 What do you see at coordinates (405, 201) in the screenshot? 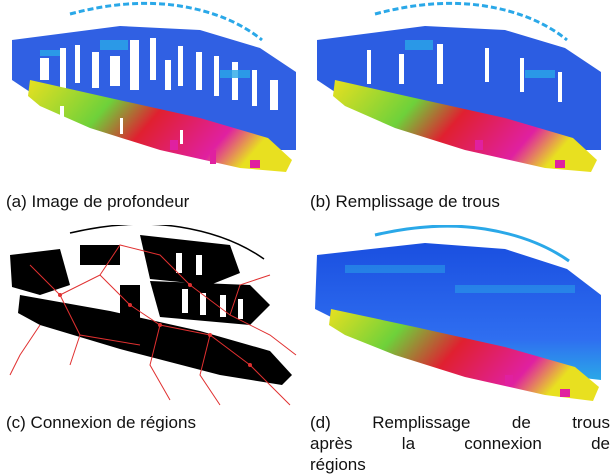
I see `caption-hole-filling: (b) Remplissage de trous` at bounding box center [405, 201].